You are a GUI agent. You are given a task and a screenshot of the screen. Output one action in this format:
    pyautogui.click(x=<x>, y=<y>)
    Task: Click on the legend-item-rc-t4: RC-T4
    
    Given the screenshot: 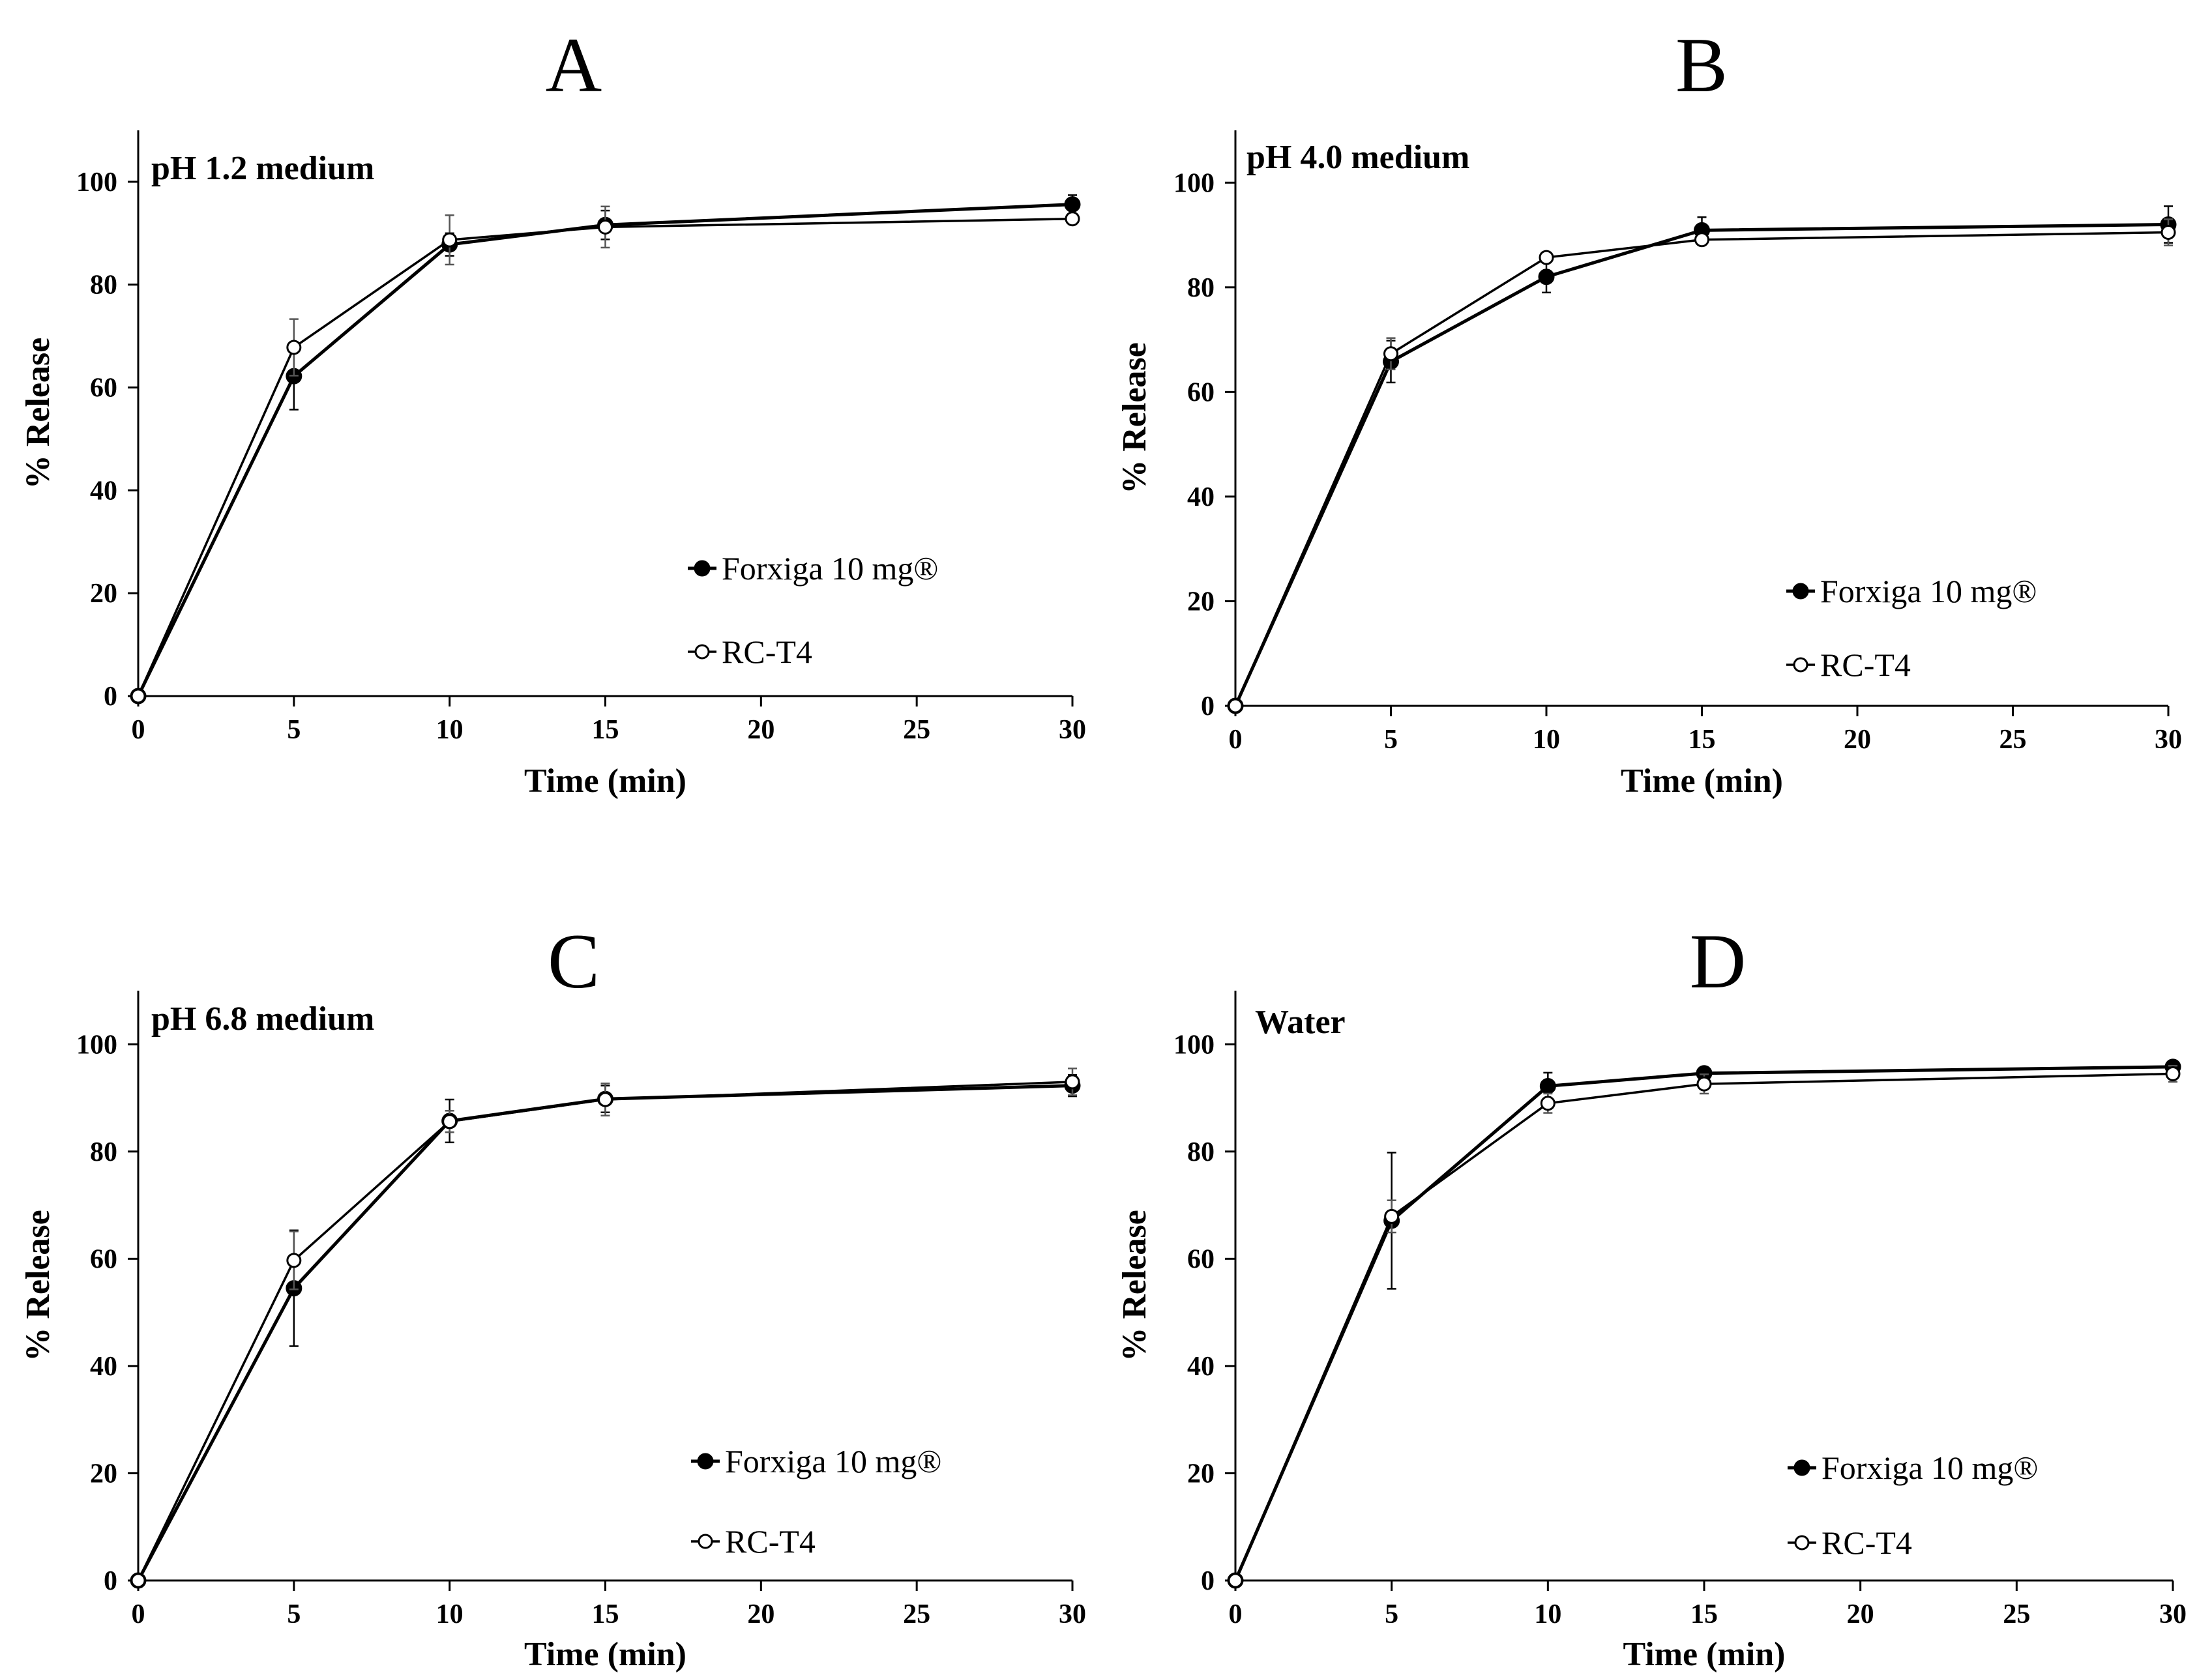 What is the action you would take?
    pyautogui.click(x=754, y=1541)
    